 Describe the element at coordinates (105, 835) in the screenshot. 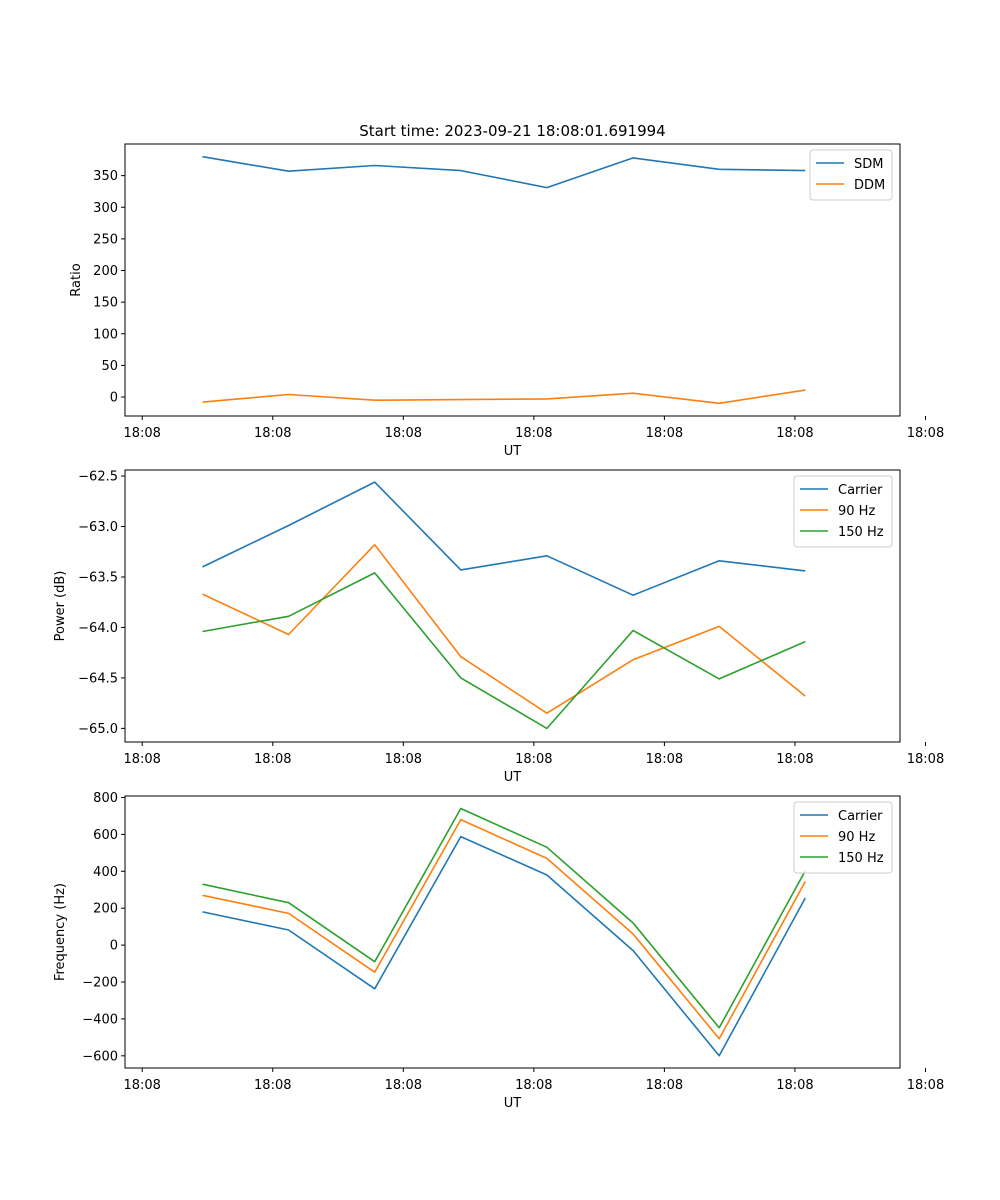

I see `y-tick-label: 600` at that location.